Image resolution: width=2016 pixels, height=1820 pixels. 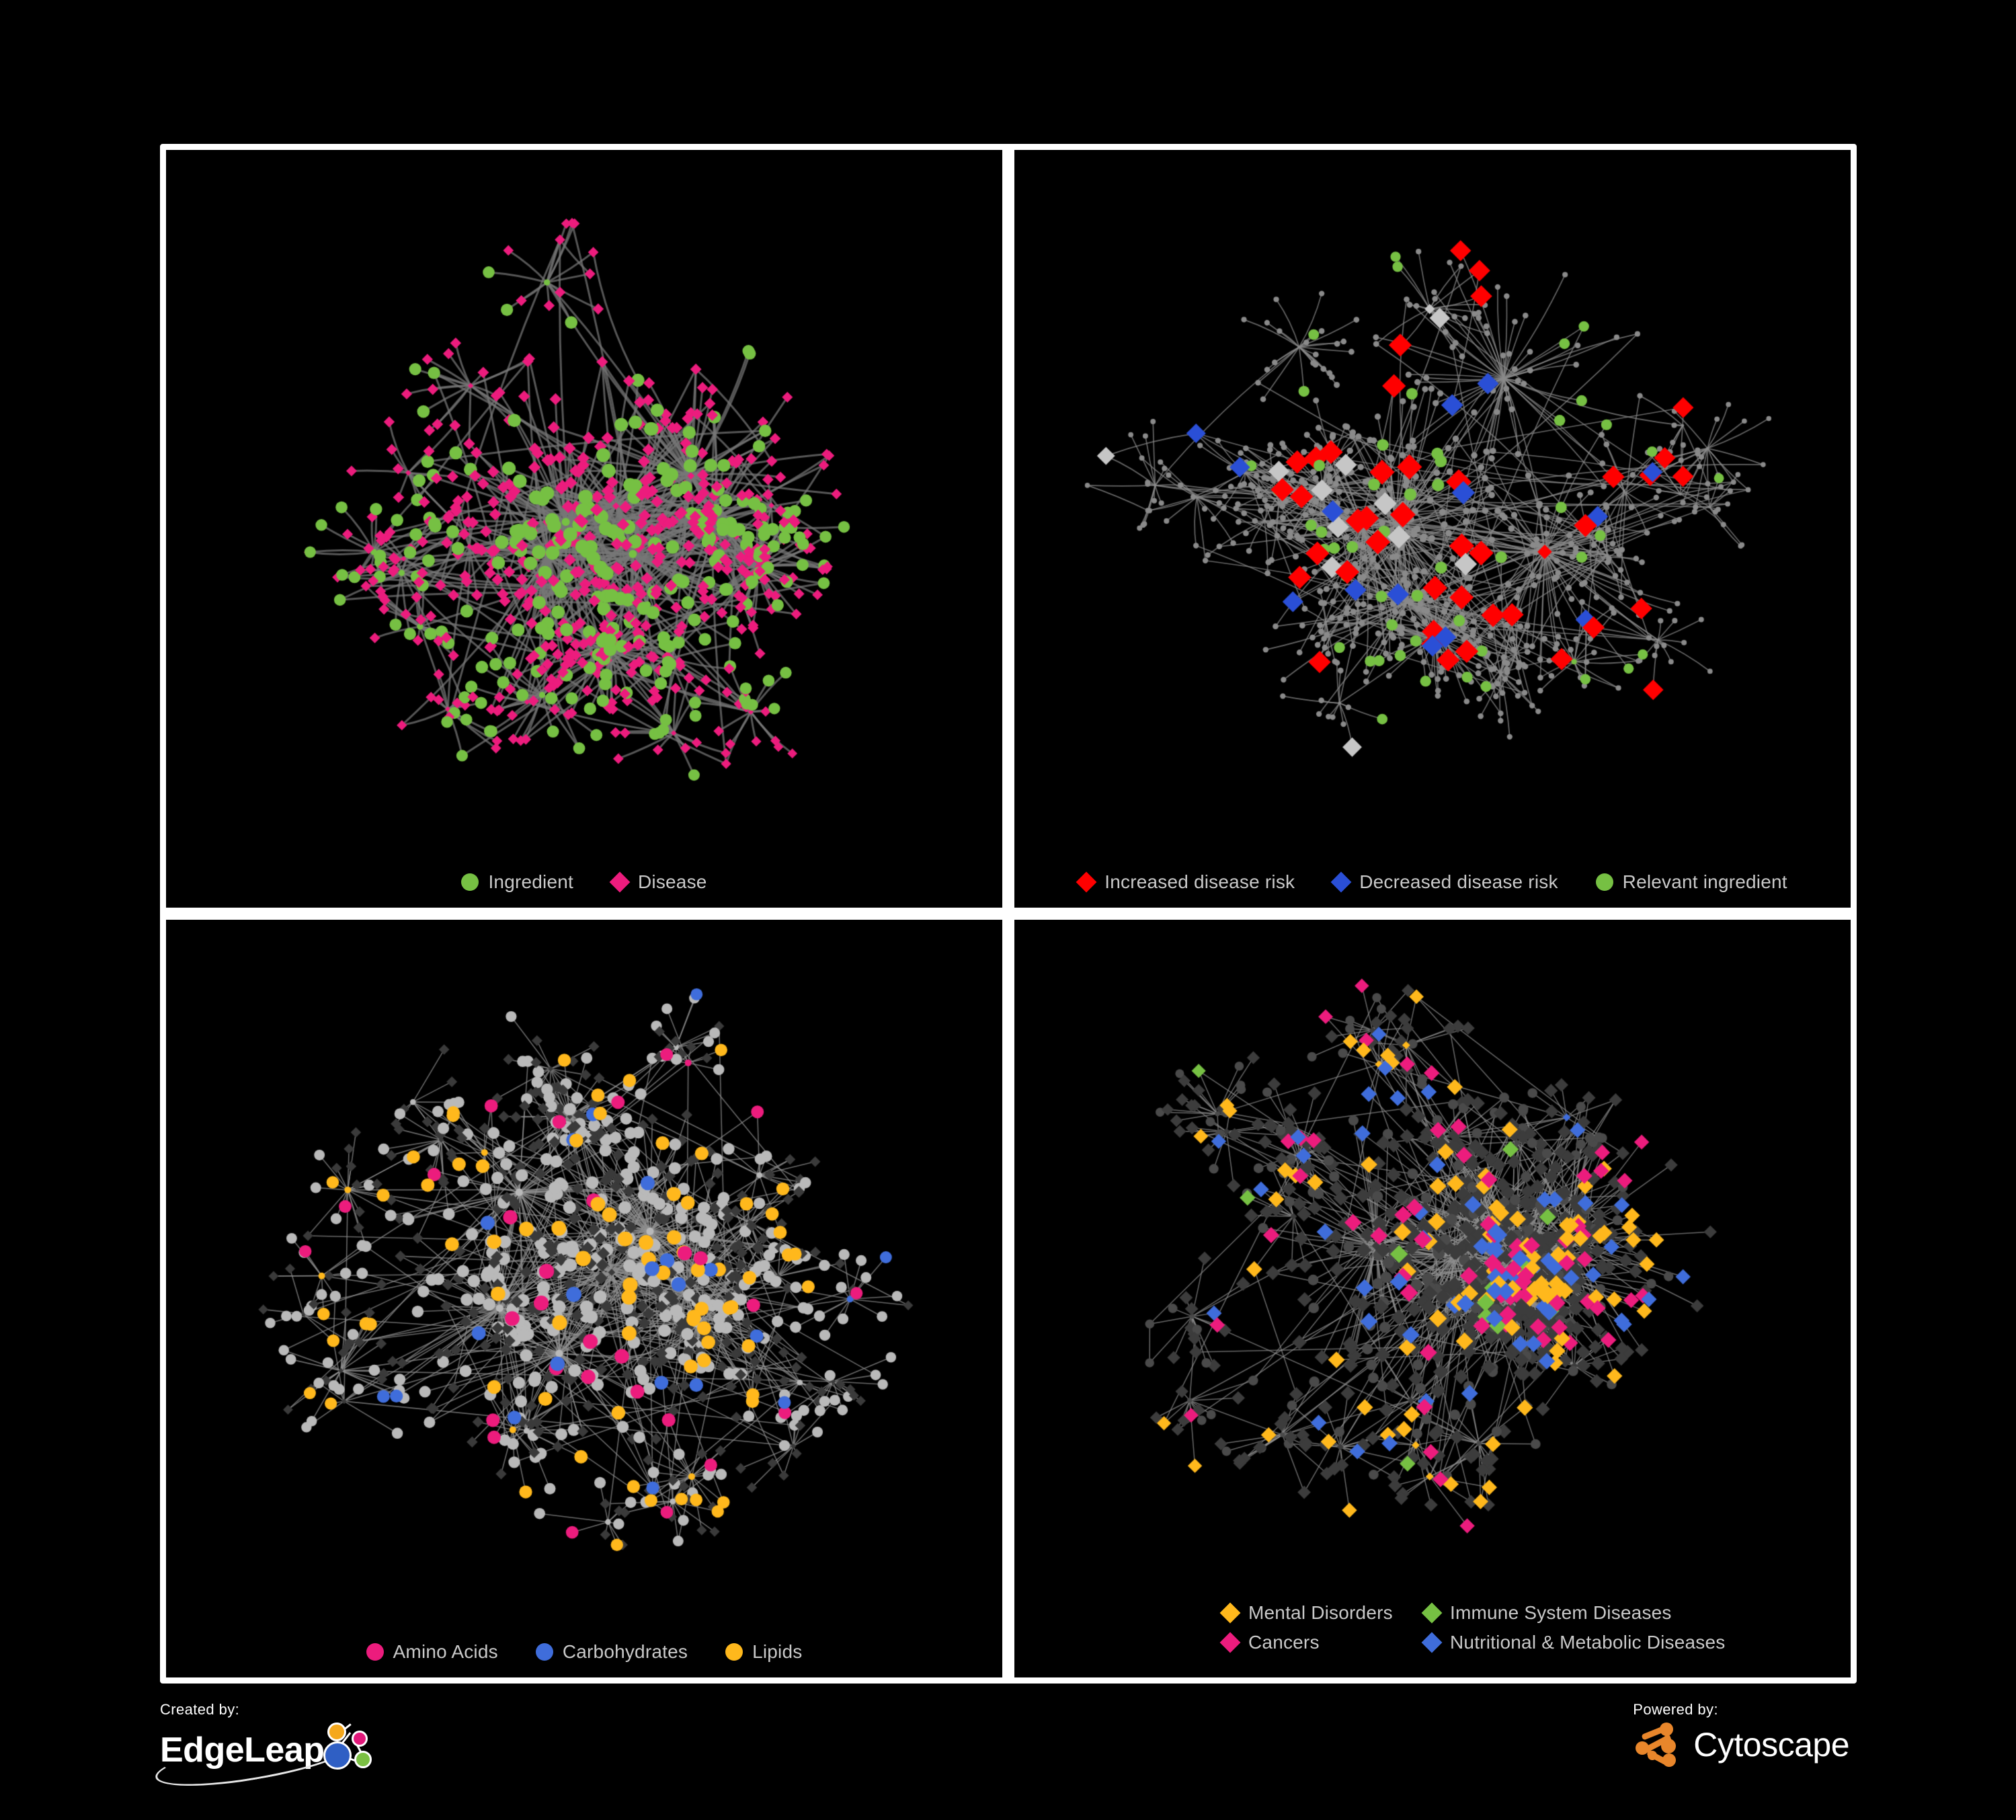 I want to click on created-by-label: Created by:, so click(x=200, y=1709).